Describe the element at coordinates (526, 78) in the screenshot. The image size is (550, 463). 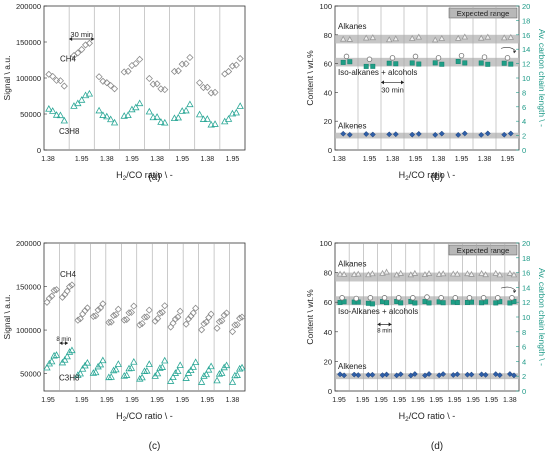
I see `y-right-tick-label: 10` at that location.